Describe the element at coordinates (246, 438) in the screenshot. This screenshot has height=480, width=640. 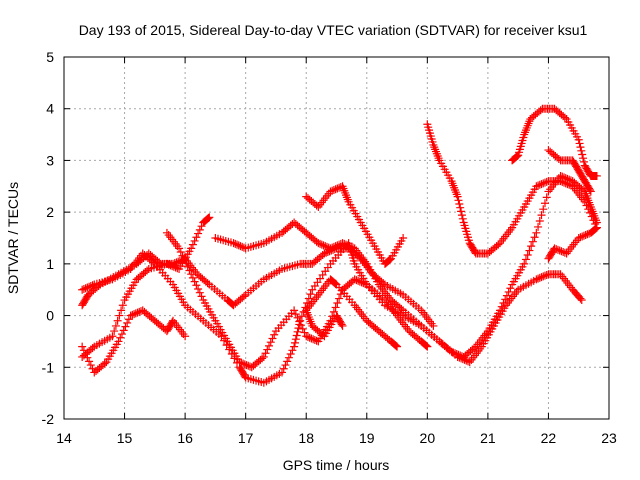
I see `x-tick-label: 17` at that location.